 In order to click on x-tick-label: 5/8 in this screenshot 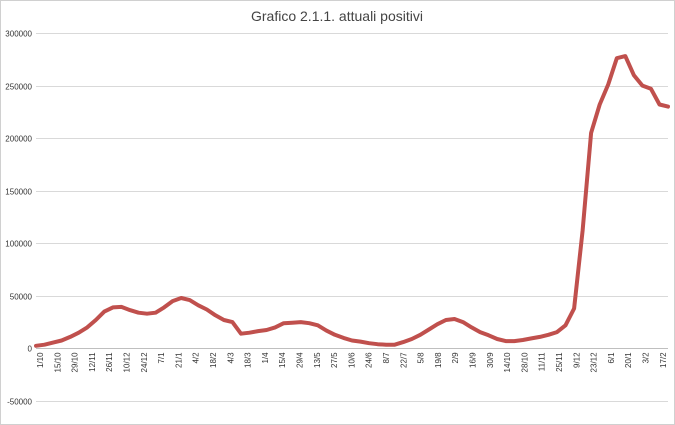, I will do `click(421, 358)`.